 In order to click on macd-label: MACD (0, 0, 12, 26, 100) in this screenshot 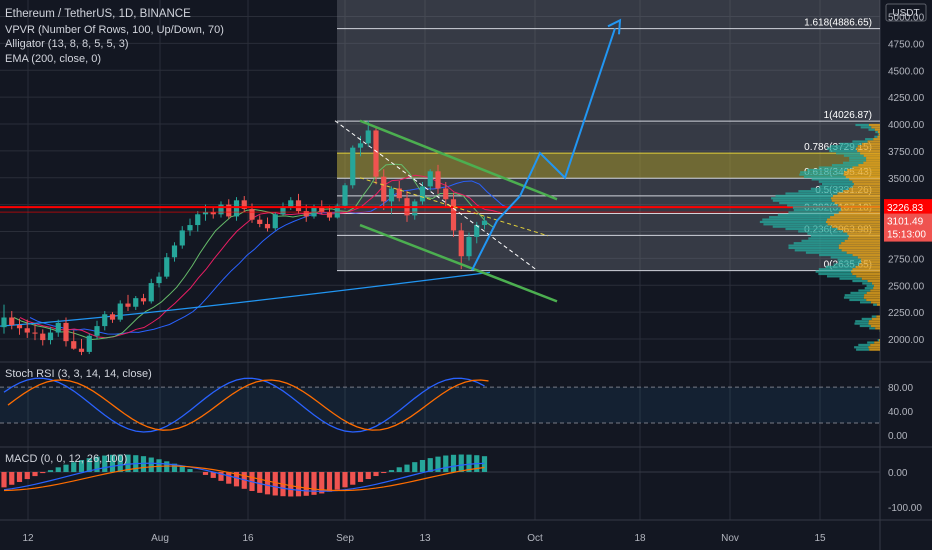, I will do `click(66, 459)`.